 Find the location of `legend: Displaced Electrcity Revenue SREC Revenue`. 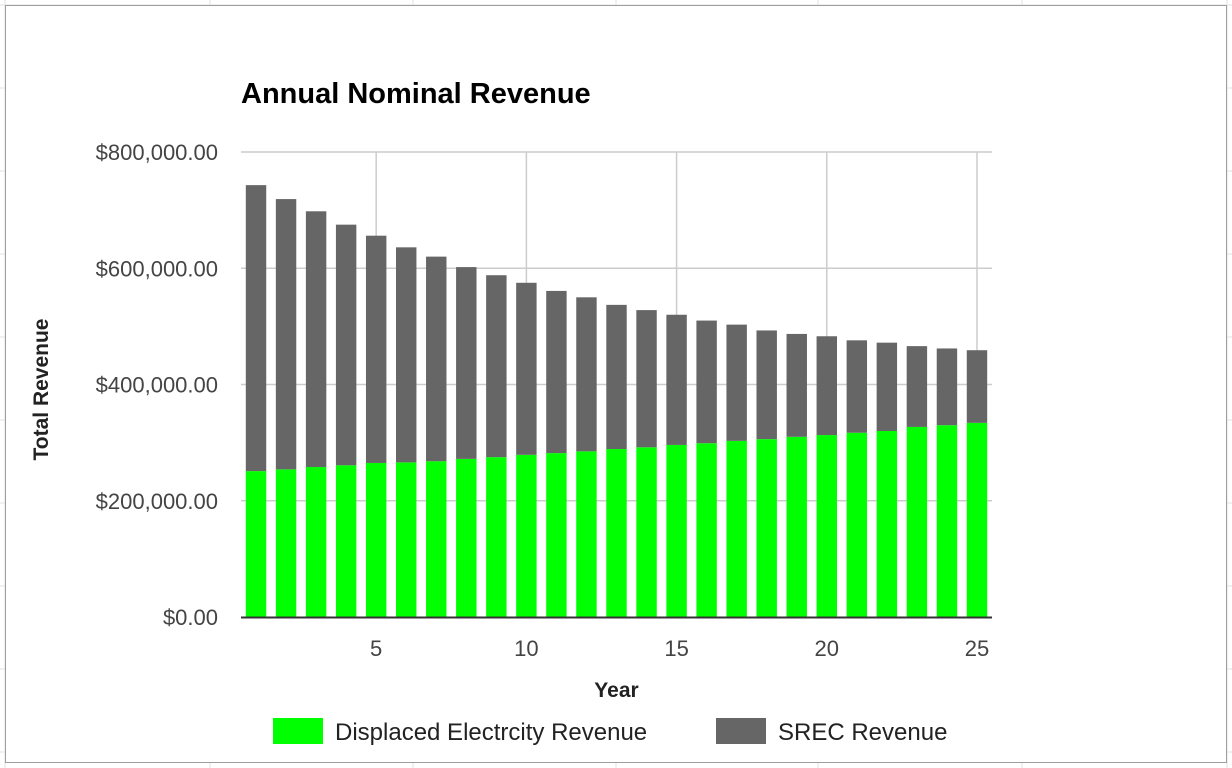

legend: Displaced Electrcity Revenue SREC Revenue is located at coordinates (610, 732).